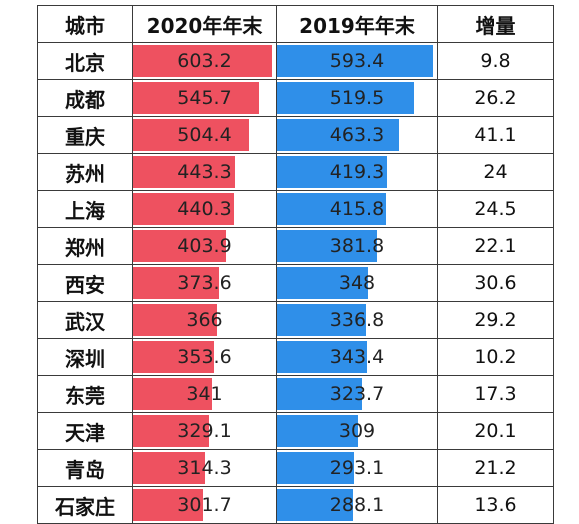  I want to click on header-2020: 2020年年末, so click(204, 24).